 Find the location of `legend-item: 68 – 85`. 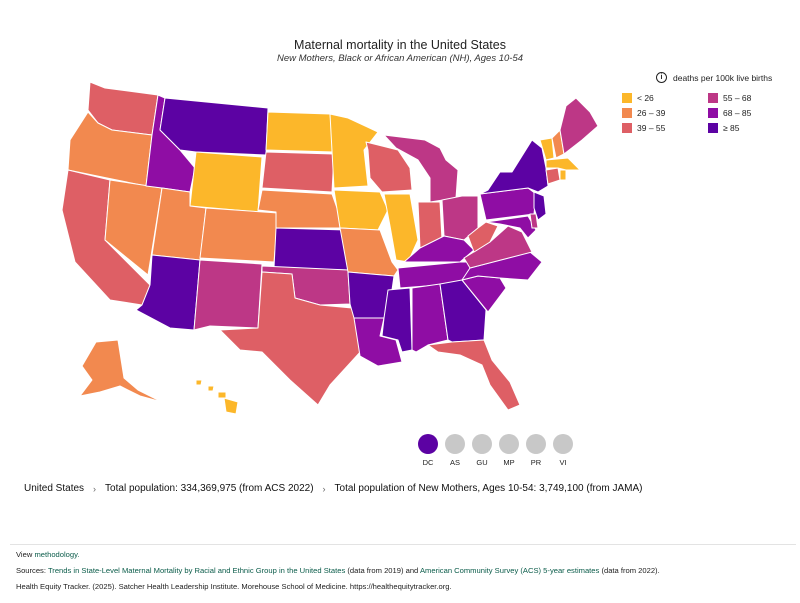

legend-item: 68 – 85 is located at coordinates (748, 113).